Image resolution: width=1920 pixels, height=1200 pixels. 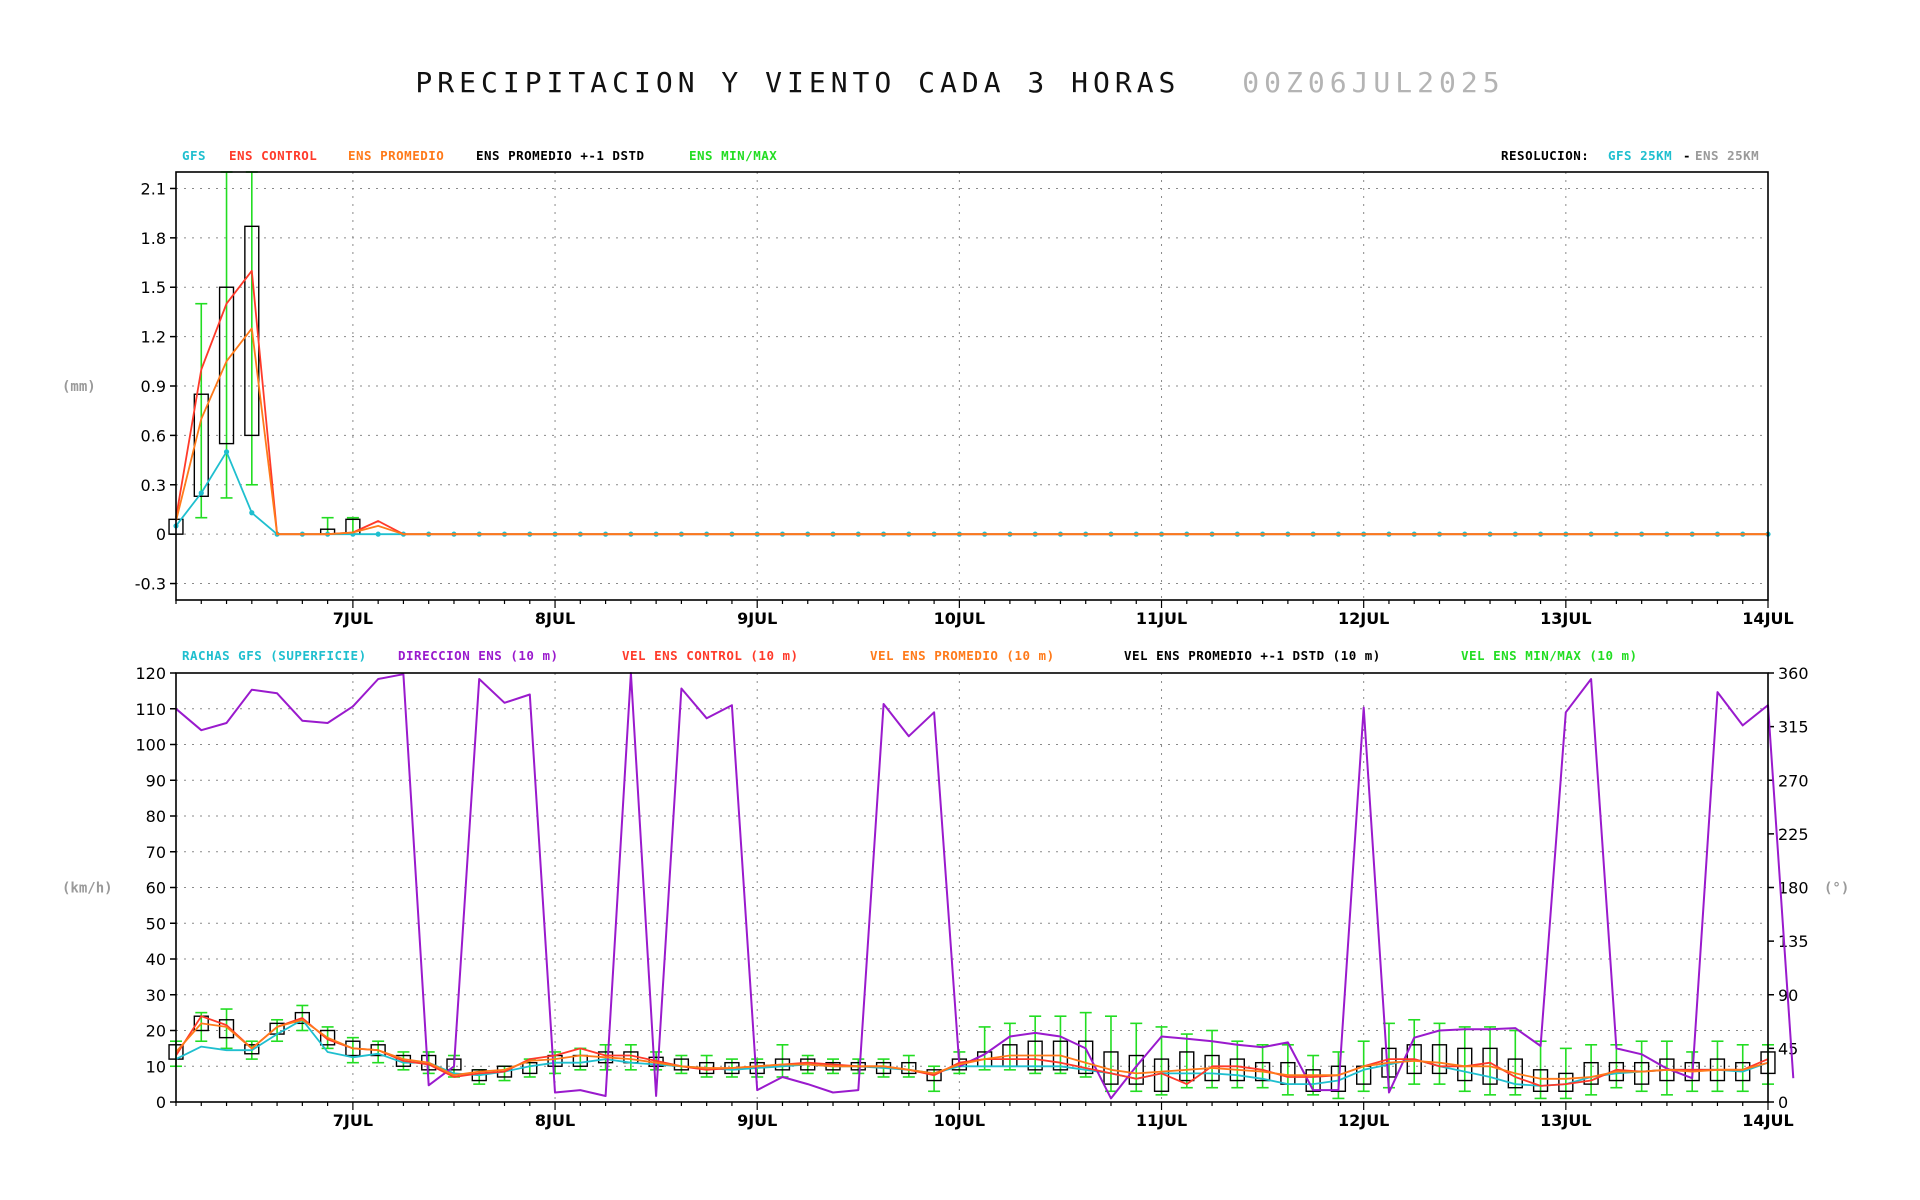 What do you see at coordinates (798, 82) in the screenshot?
I see `title-text: PRECIPITACION Y VIENTO CADA 3 HORAS` at bounding box center [798, 82].